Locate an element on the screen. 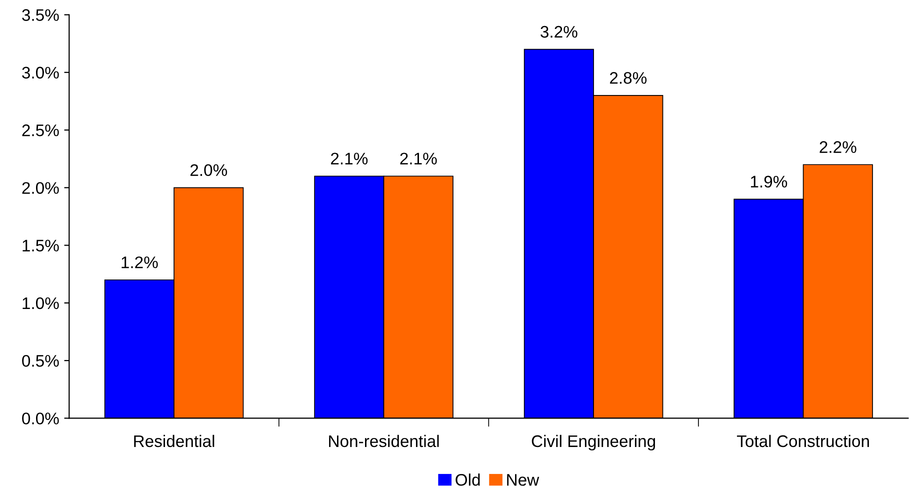 This screenshot has height=492, width=922. y-tick-label: 2.0% is located at coordinates (40, 188).